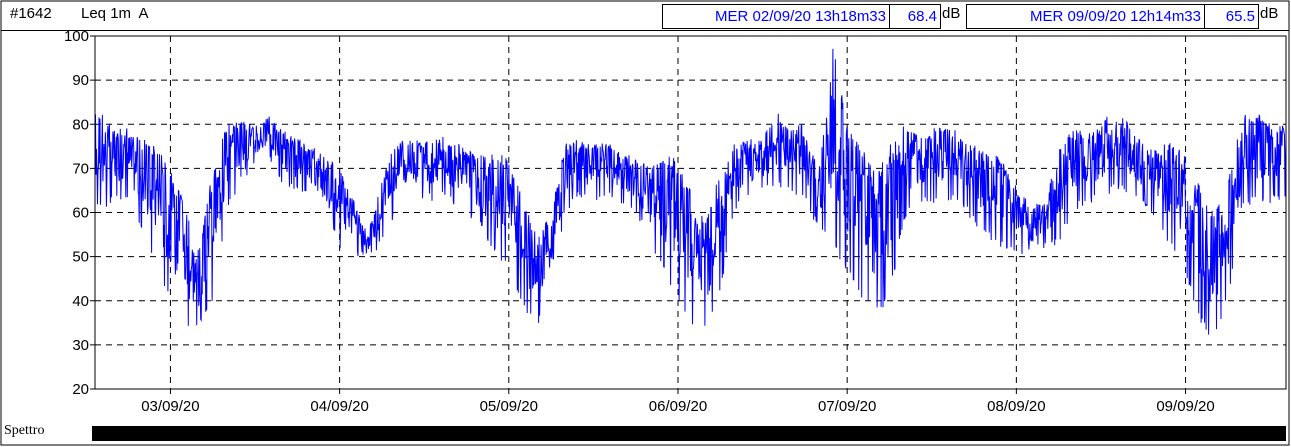 Image resolution: width=1291 pixels, height=447 pixels. I want to click on y-axis-ticks: 20 30 40 50 60 70 80 90 100, so click(79, 213).